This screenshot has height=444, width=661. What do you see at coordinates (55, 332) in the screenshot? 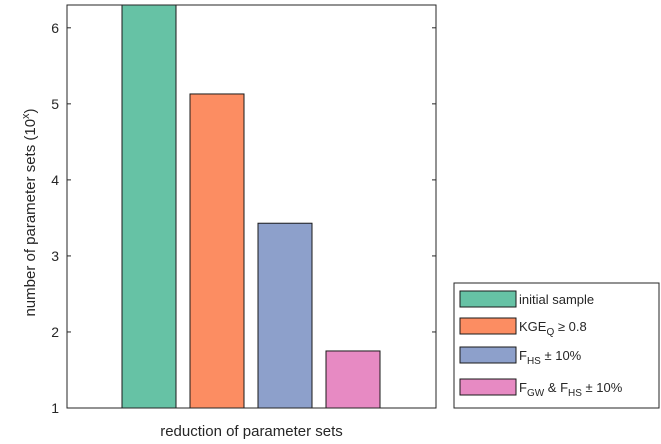
I see `y-tick-label: 2` at bounding box center [55, 332].